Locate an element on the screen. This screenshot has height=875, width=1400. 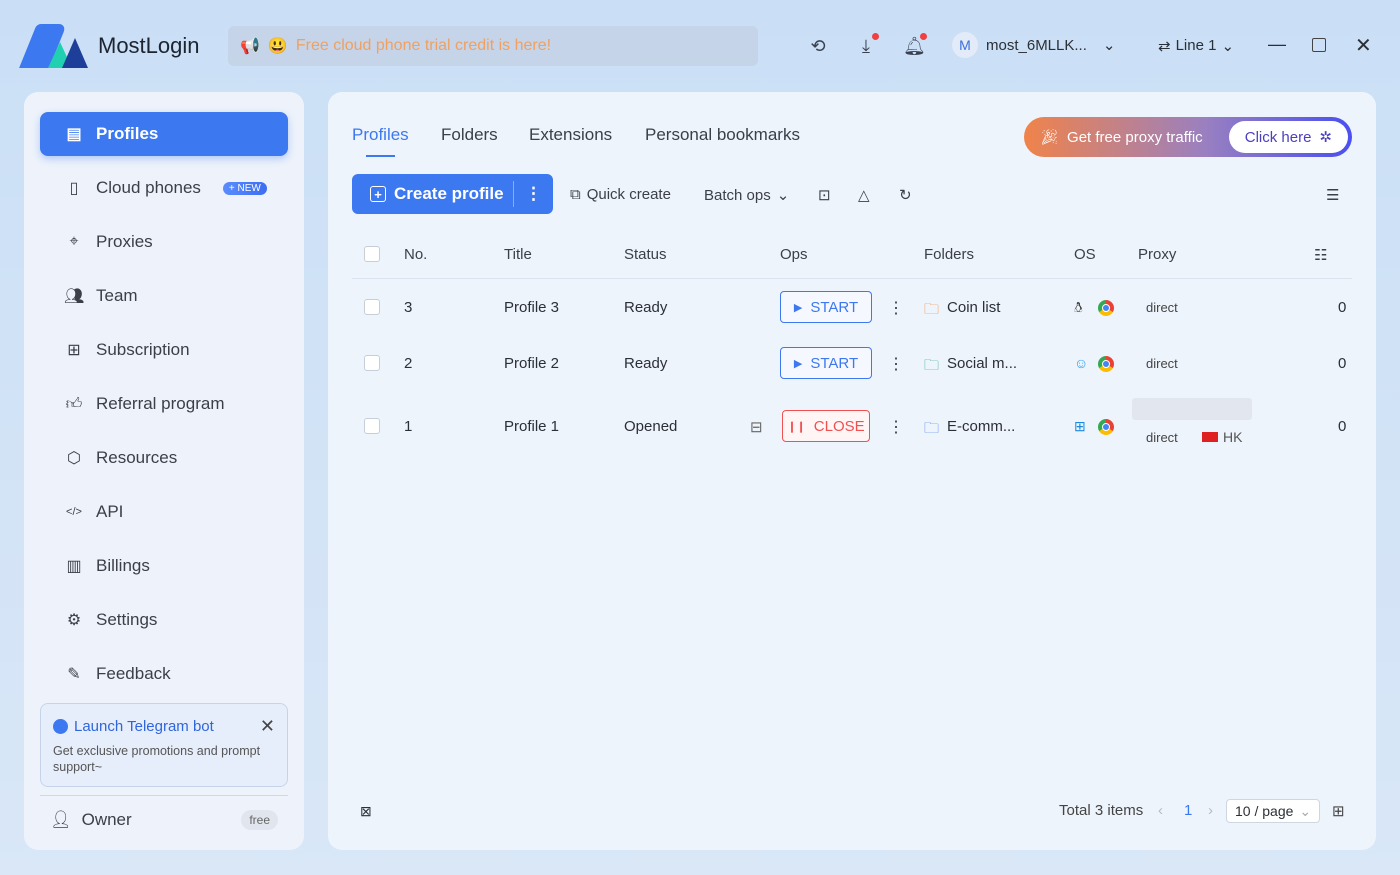
proxy-region: HK is located at coordinates (1222, 437).